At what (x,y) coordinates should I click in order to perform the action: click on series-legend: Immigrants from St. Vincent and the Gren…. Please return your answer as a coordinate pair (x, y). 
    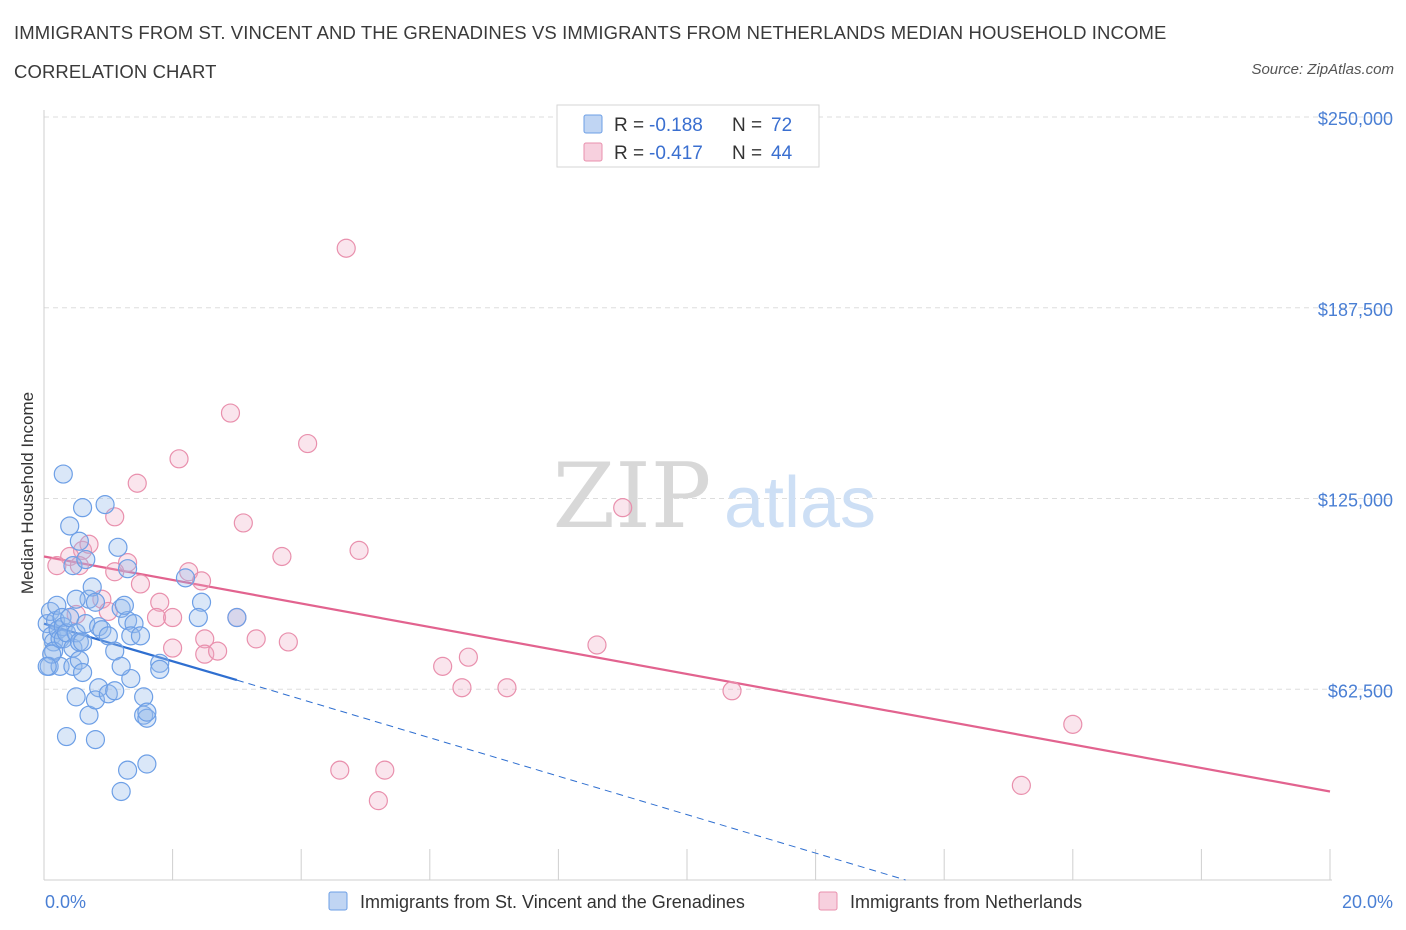
    Looking at the image, I should click on (705, 901).